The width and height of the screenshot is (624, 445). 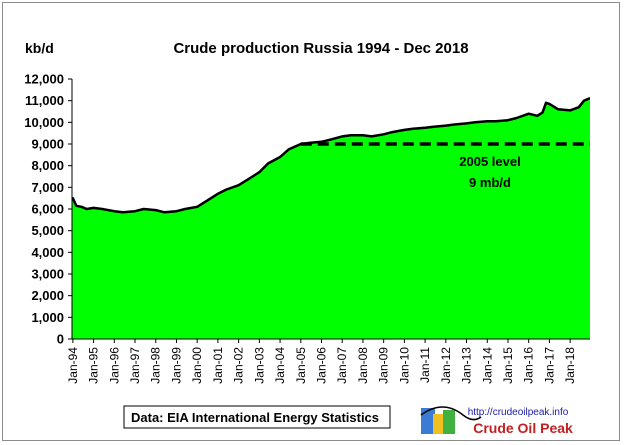 What do you see at coordinates (114, 365) in the screenshot?
I see `x-tick-label: Jan-96` at bounding box center [114, 365].